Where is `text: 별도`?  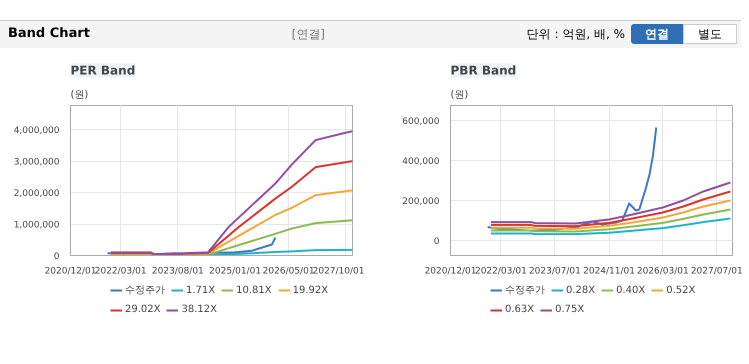 text: 별도 is located at coordinates (710, 34).